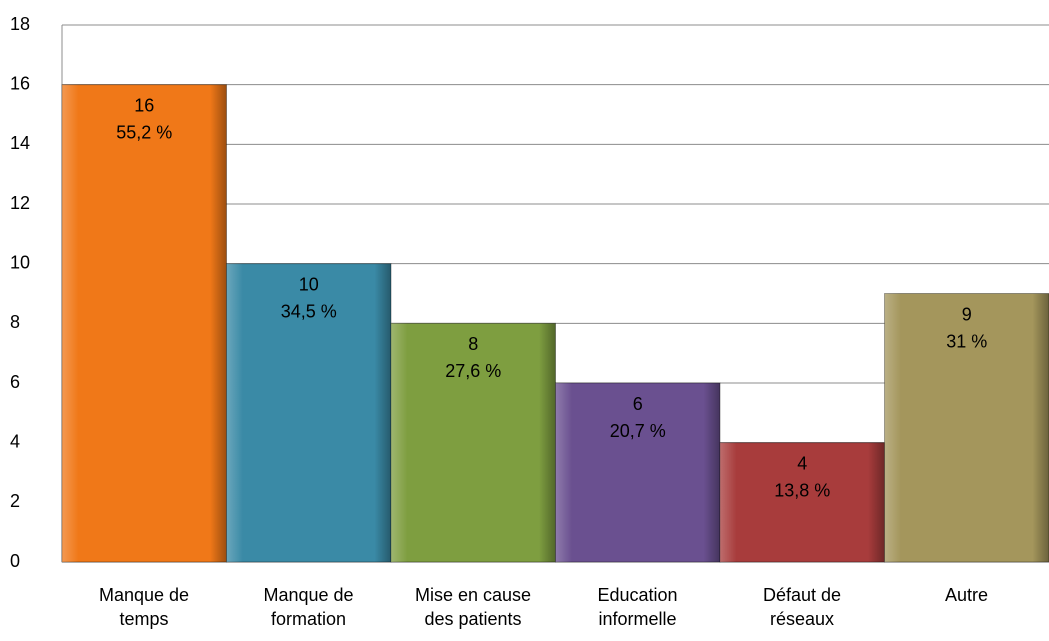 The image size is (1049, 641). I want to click on y-tick-label: 10, so click(20, 262).